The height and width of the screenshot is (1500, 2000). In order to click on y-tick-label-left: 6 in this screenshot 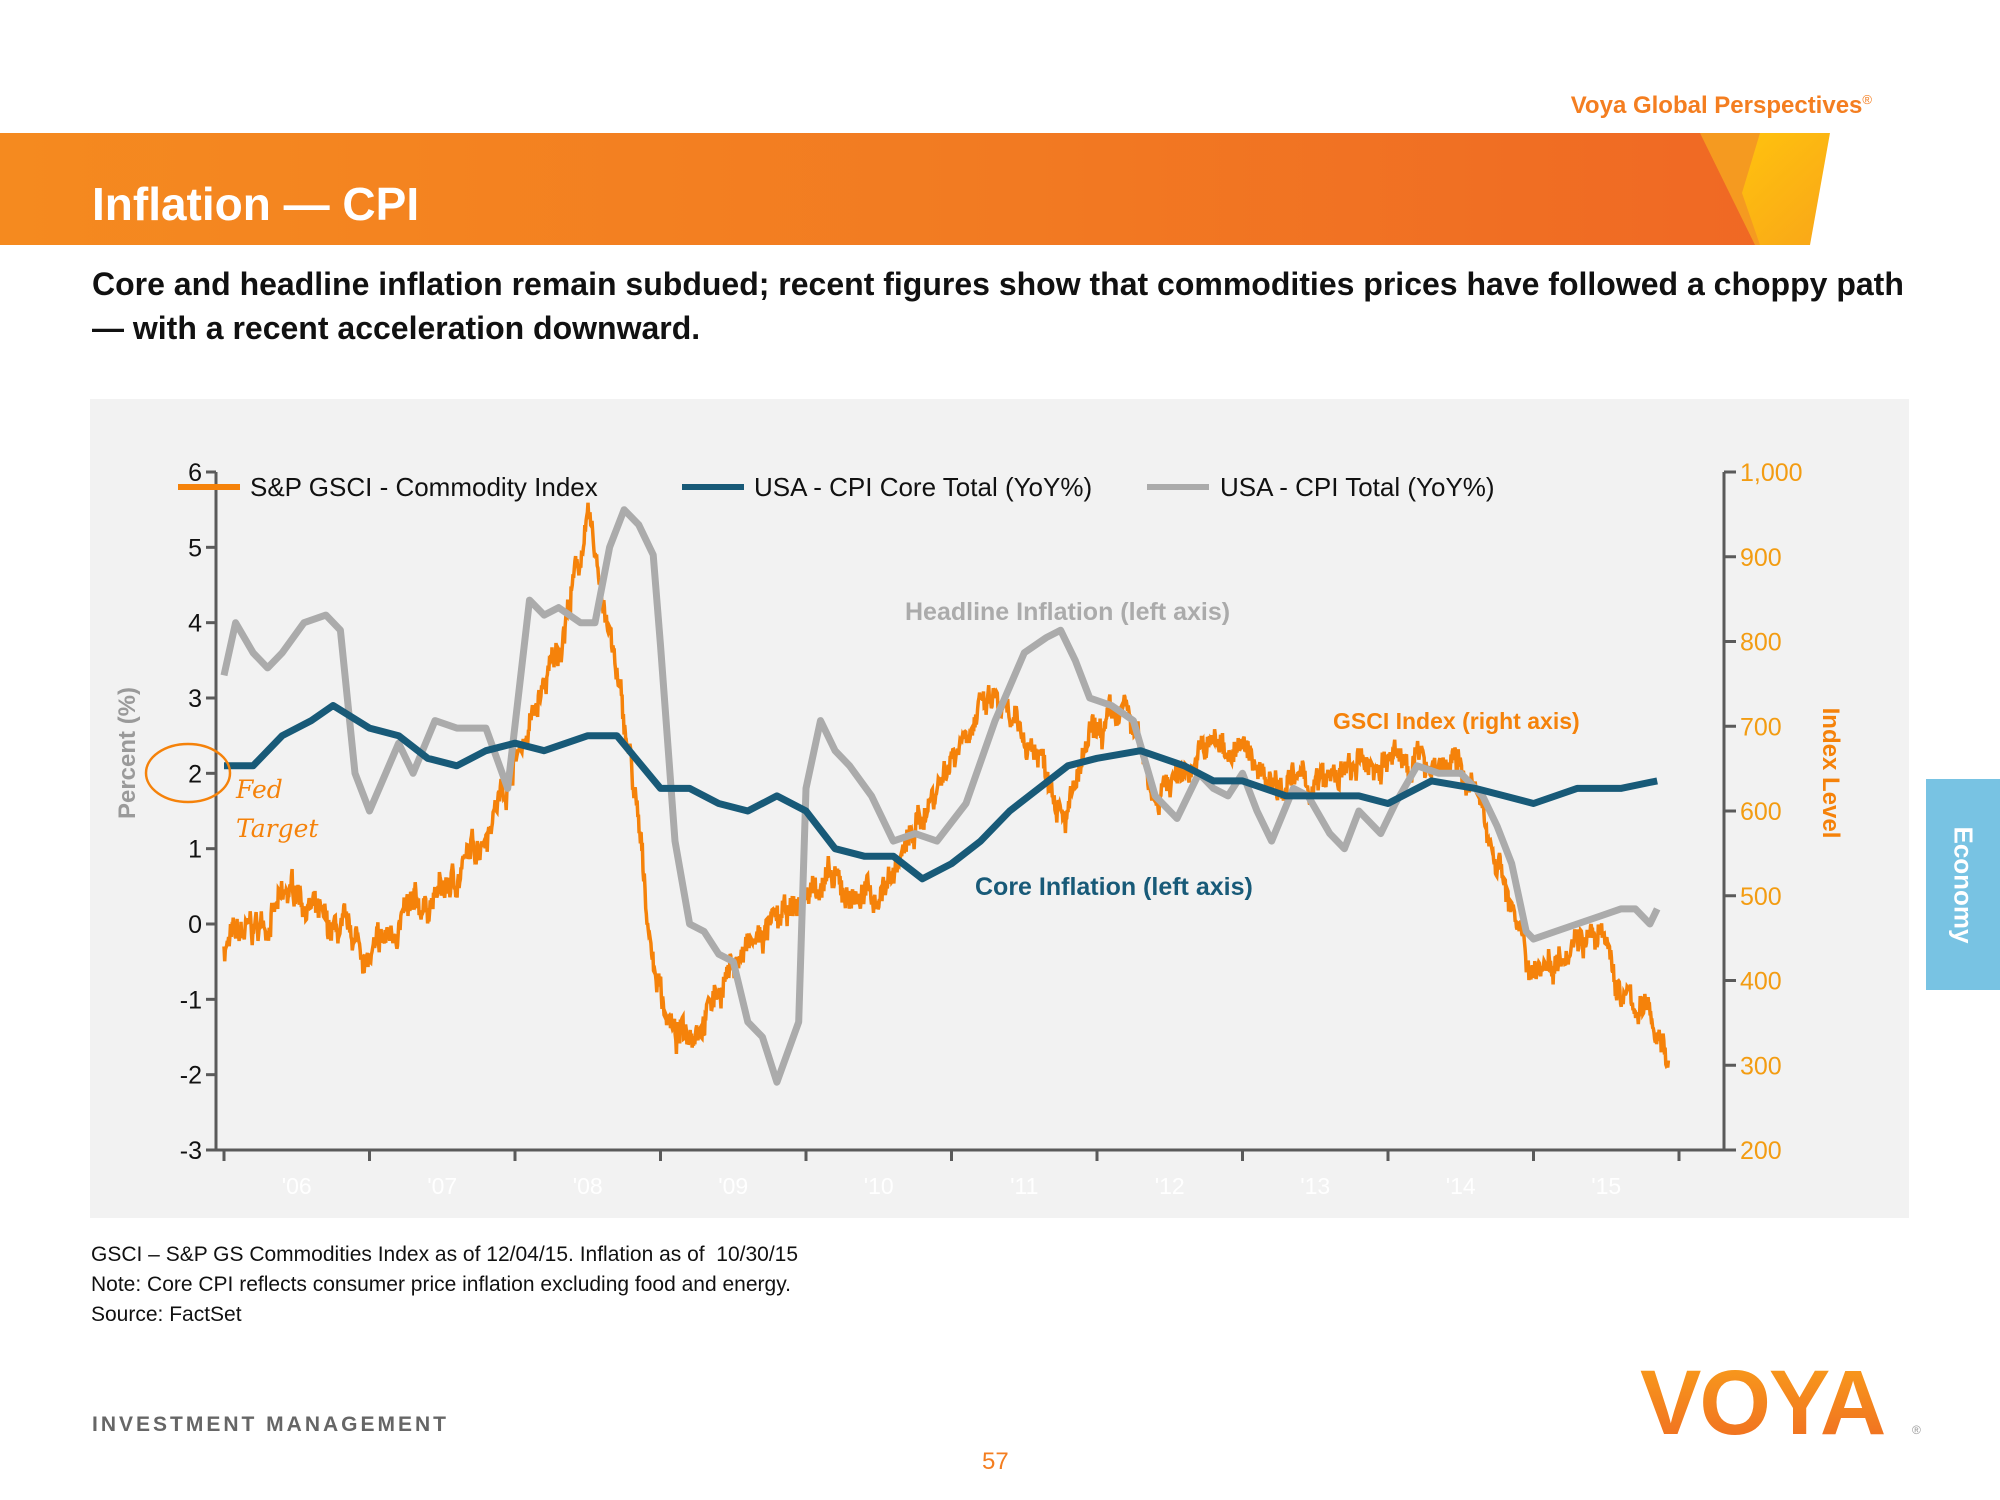, I will do `click(195, 473)`.